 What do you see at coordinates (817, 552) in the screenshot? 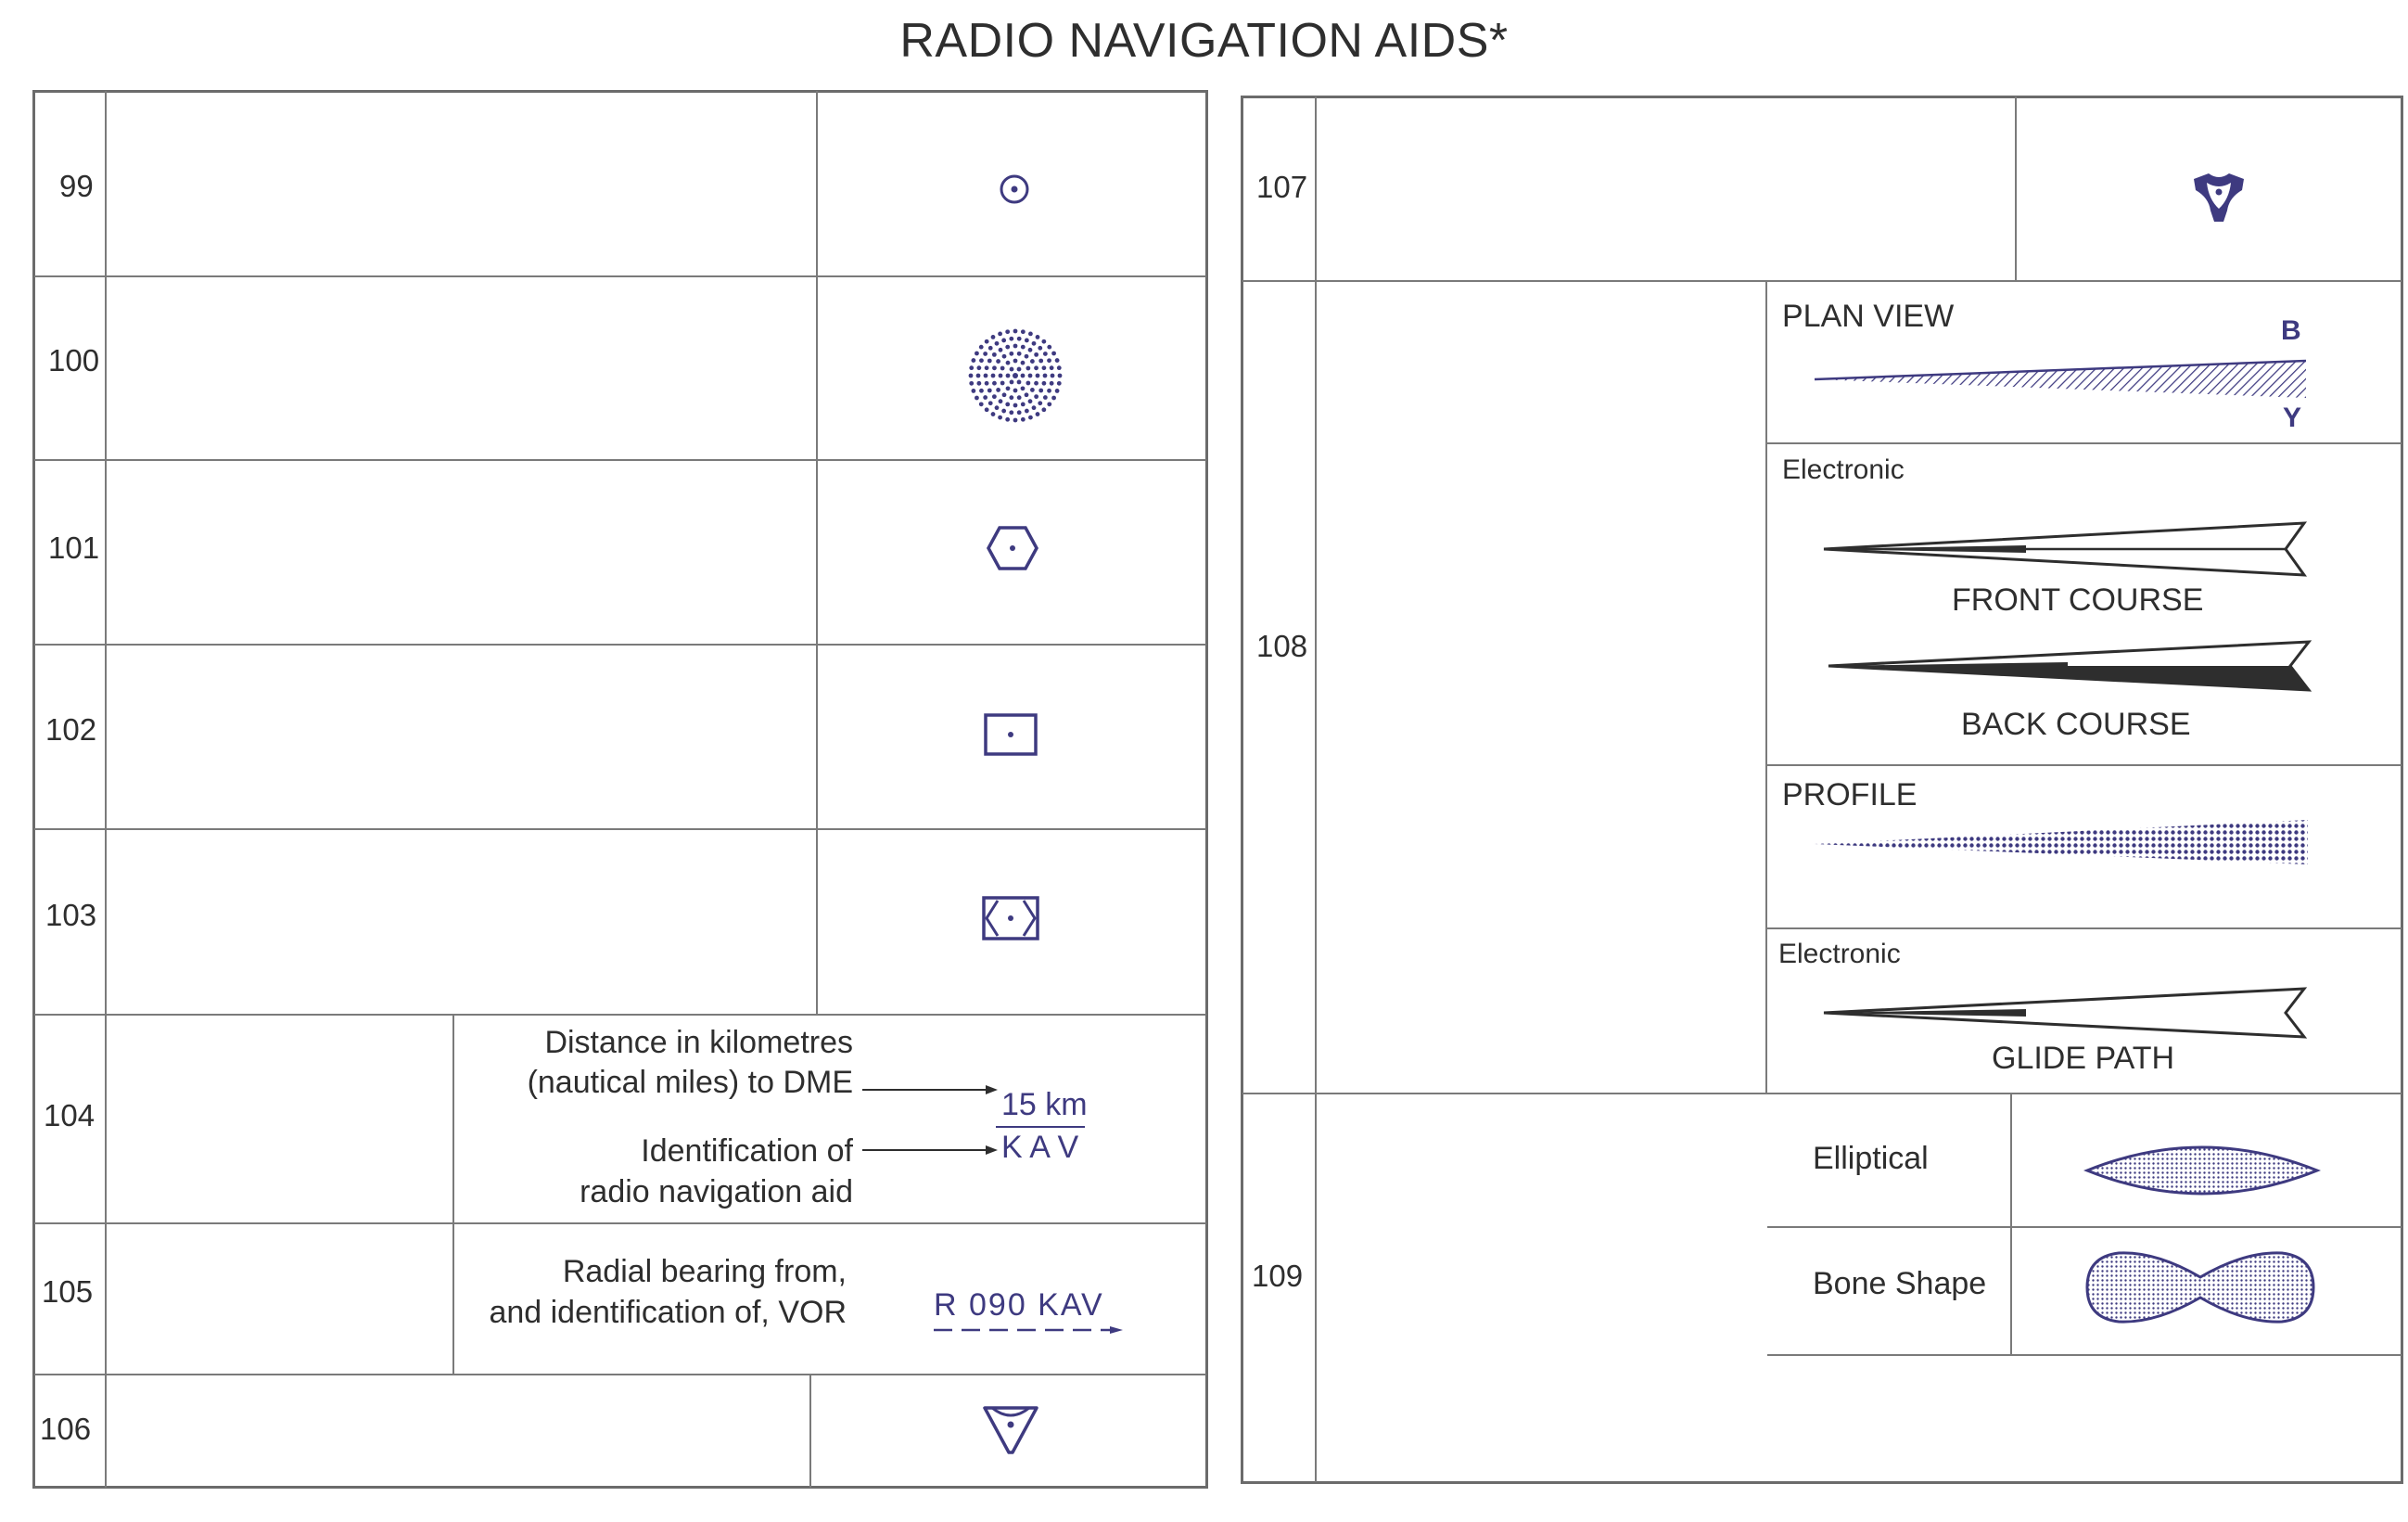
I see `left-symbol-divider-upper` at bounding box center [817, 552].